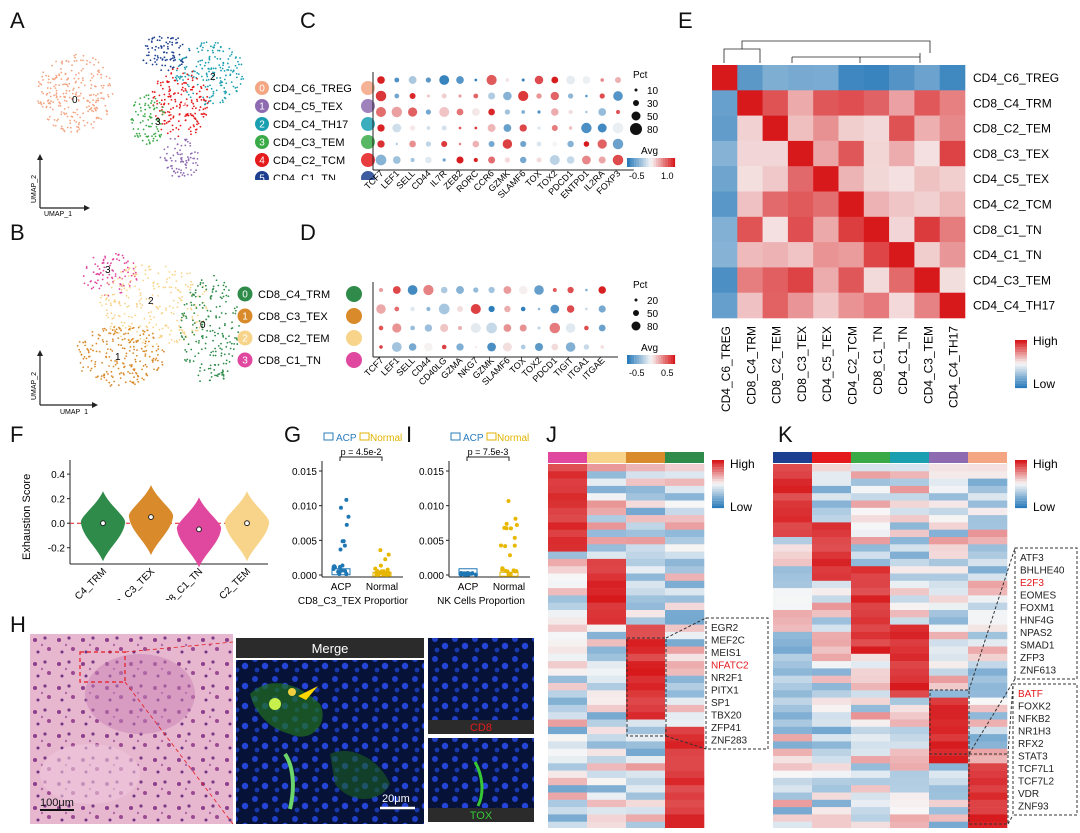 Image resolution: width=1080 pixels, height=833 pixels. Describe the element at coordinates (1021, 367) in the screenshot. I see `corr-legend-bar` at that location.